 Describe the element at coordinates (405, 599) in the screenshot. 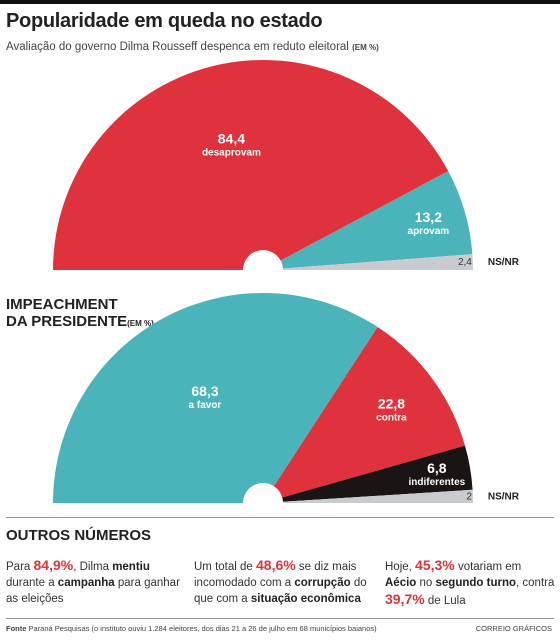

I see `block3-value-b: 39,7%` at that location.